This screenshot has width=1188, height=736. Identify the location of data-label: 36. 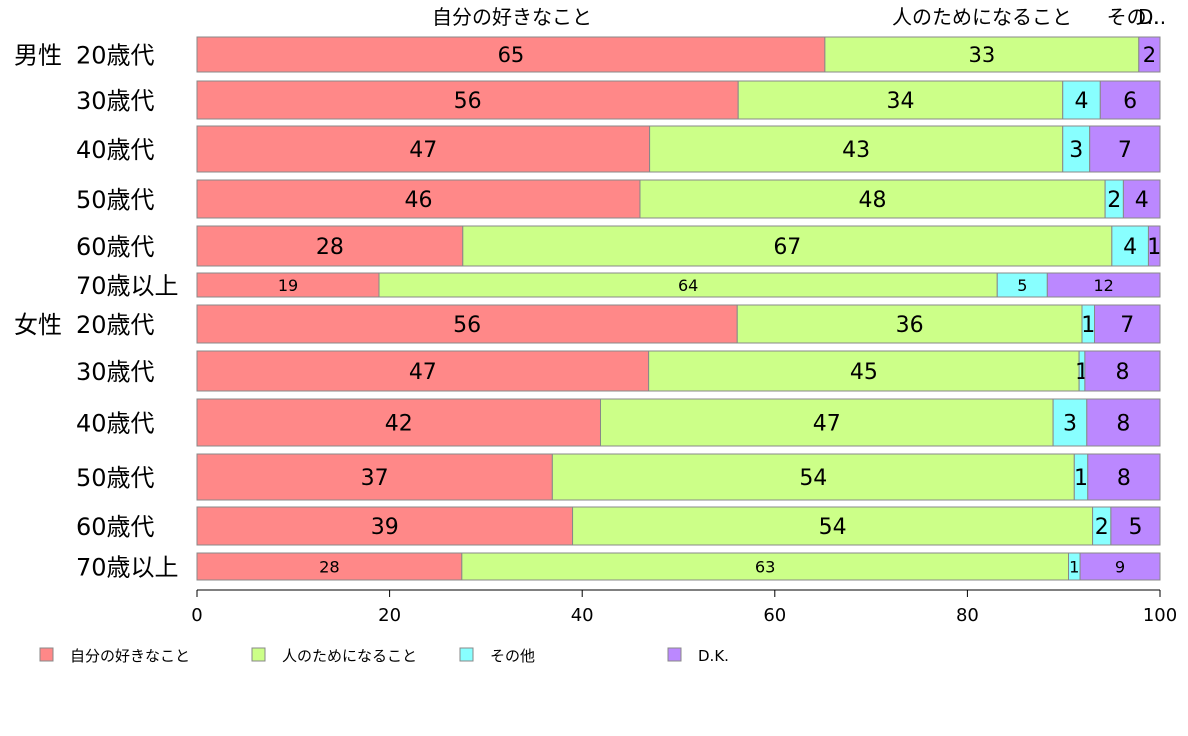
(910, 325).